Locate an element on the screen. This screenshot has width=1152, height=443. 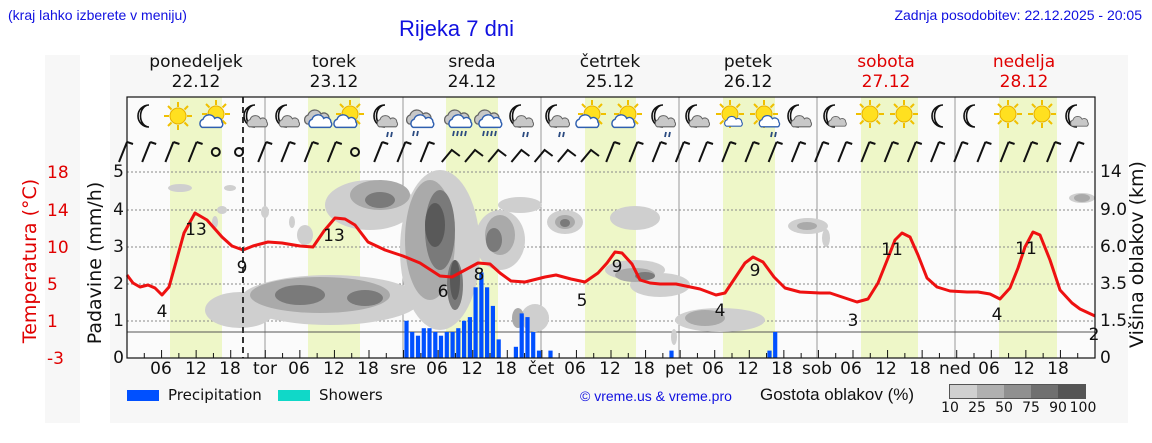
x-tick: tor is located at coordinates (265, 369).